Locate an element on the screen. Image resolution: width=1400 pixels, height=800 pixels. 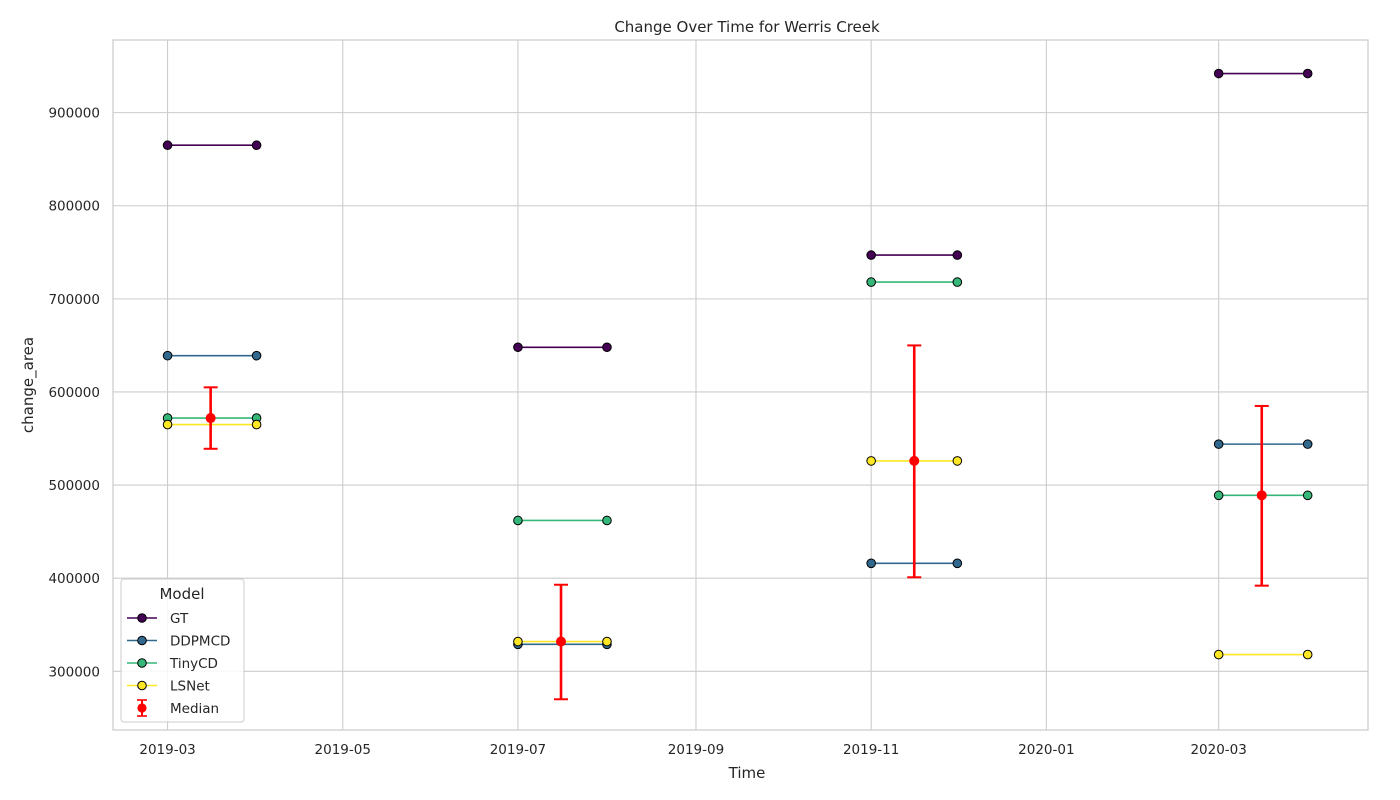
x-tick-label: 2020-01 is located at coordinates (1046, 750).